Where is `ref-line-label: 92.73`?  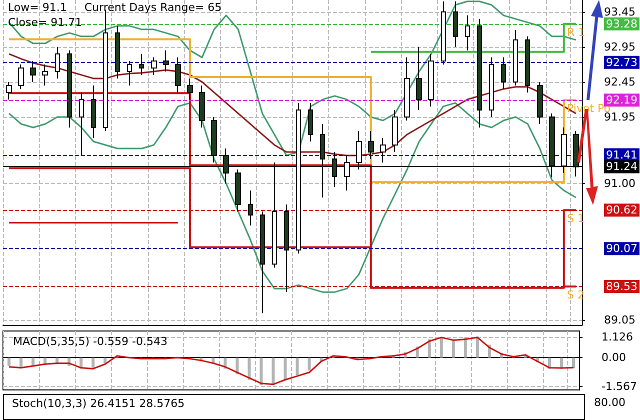 ref-line-label: 92.73 is located at coordinates (622, 62).